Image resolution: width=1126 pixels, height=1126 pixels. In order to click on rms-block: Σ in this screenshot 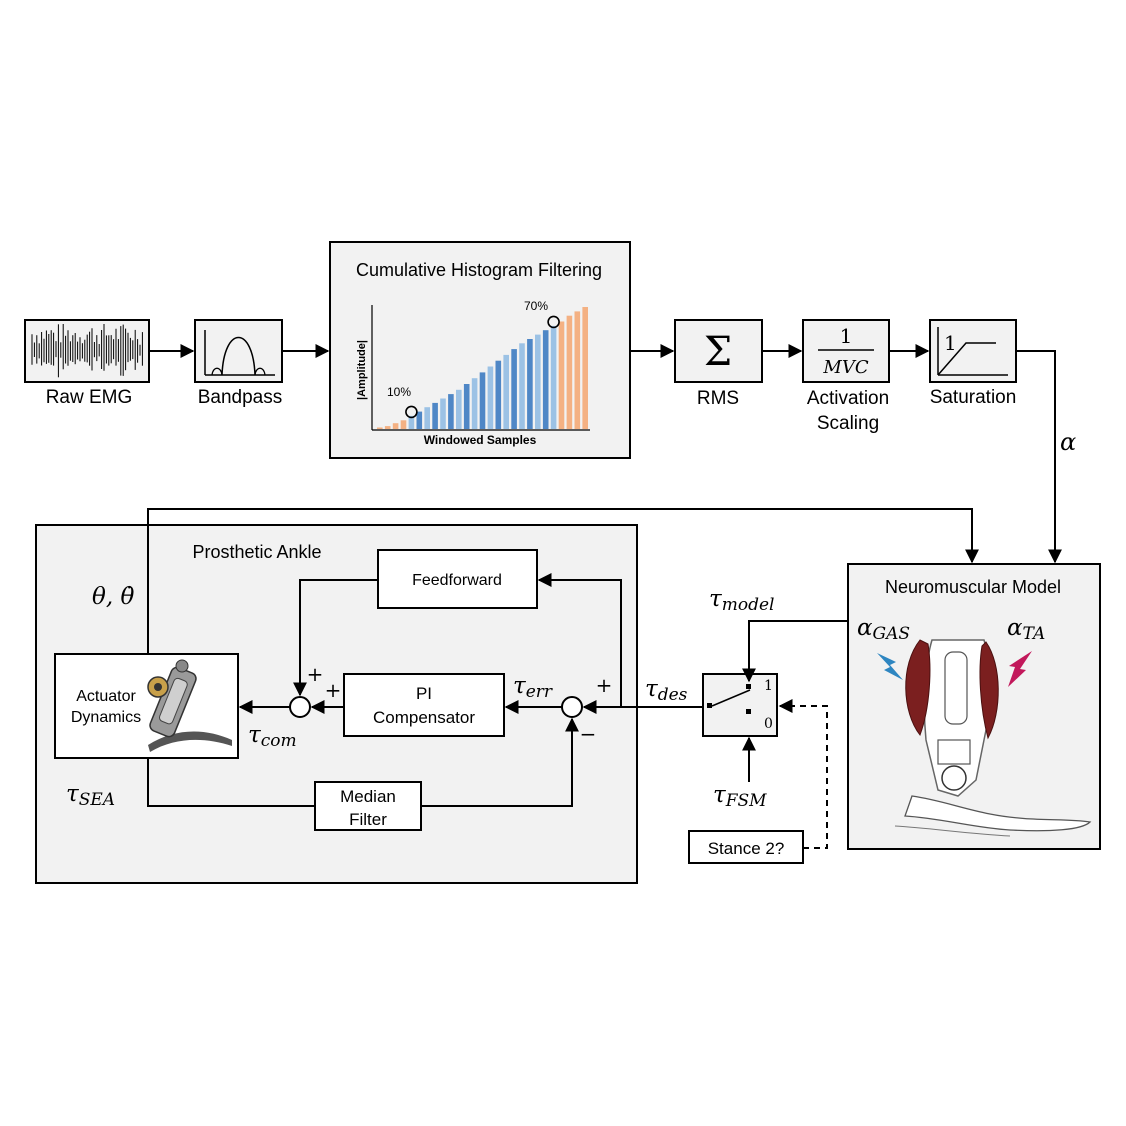, I will do `click(718, 351)`.